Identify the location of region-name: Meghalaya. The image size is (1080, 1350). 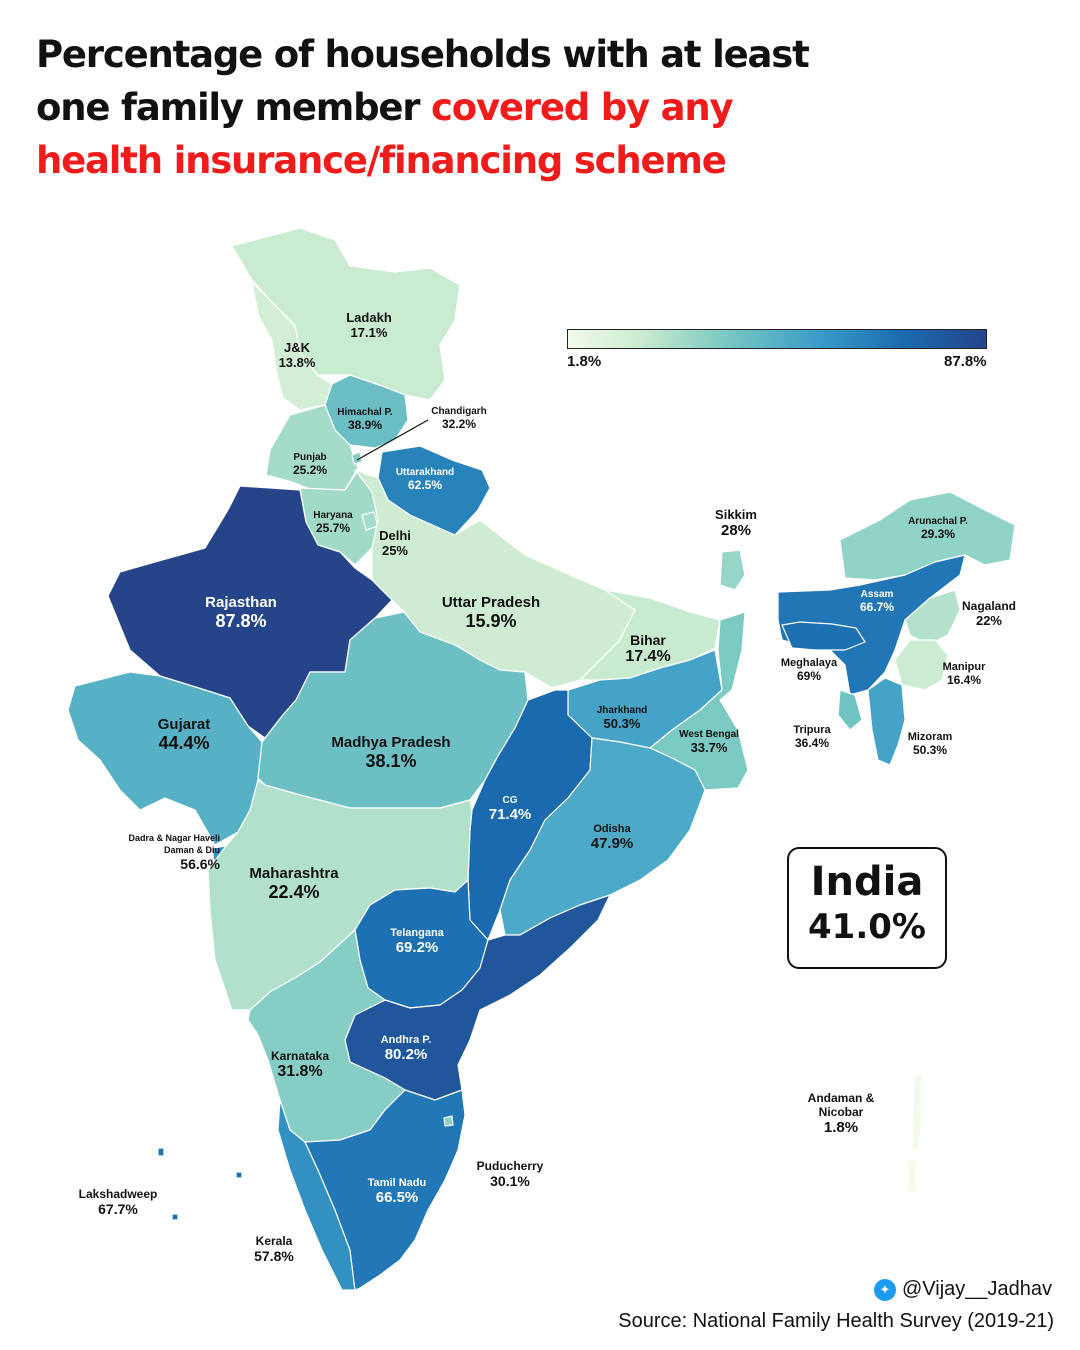
(809, 663).